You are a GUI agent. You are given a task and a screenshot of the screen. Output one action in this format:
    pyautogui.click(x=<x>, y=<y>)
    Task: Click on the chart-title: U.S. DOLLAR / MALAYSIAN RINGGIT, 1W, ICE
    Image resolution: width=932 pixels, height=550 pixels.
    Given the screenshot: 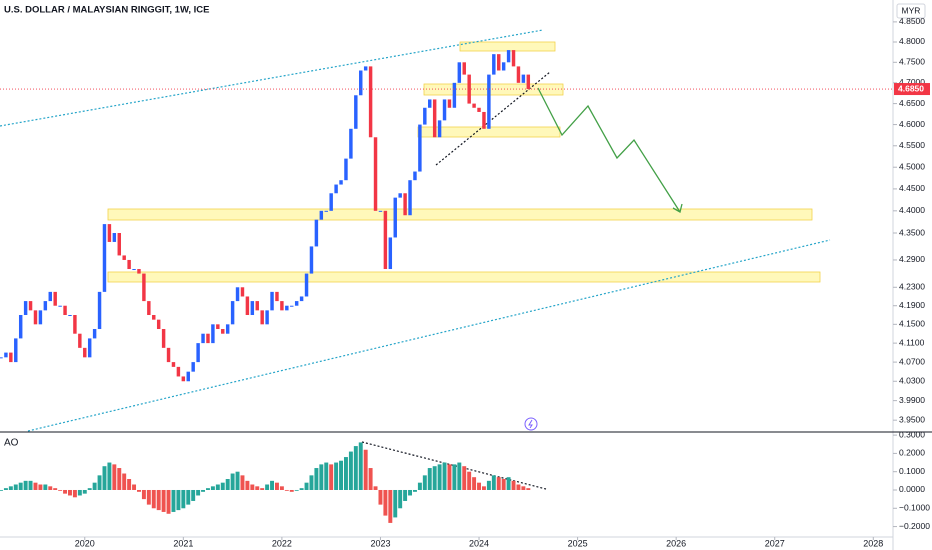 What is the action you would take?
    pyautogui.click(x=107, y=10)
    